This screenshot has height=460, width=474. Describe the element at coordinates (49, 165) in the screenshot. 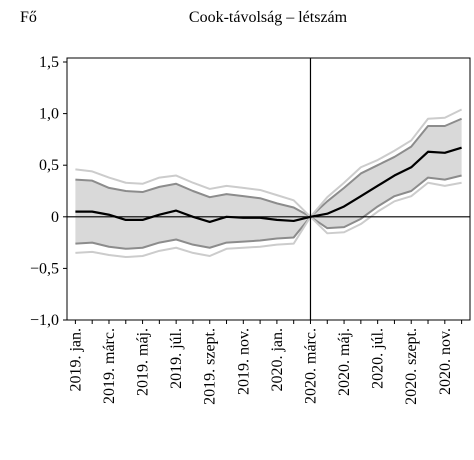

I see `y-tick-label: 0,5` at that location.